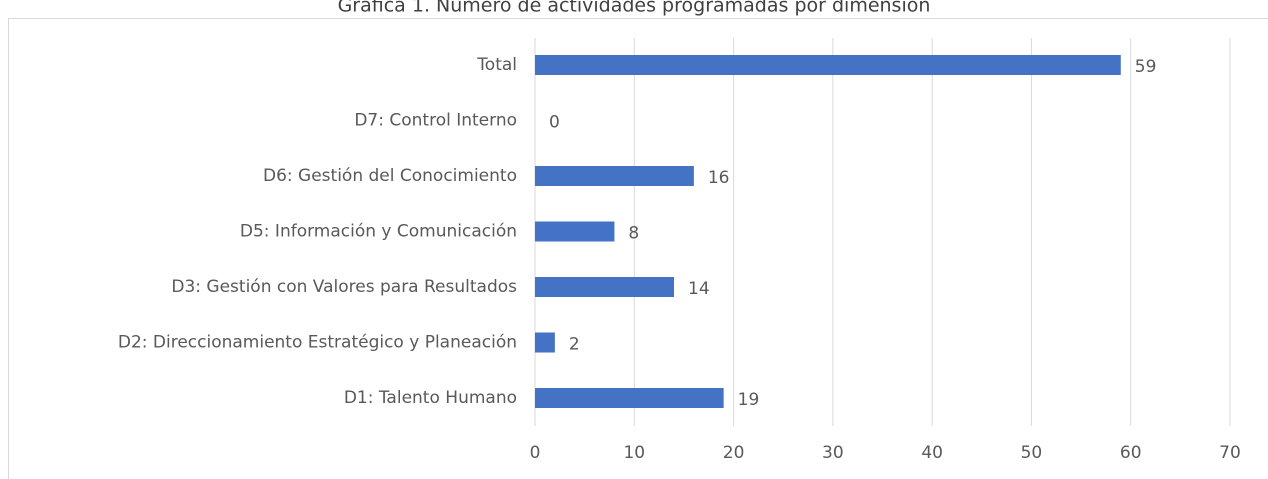  What do you see at coordinates (344, 287) in the screenshot?
I see `y-tick-label: D3: Gestión con Valores para Resultados` at bounding box center [344, 287].